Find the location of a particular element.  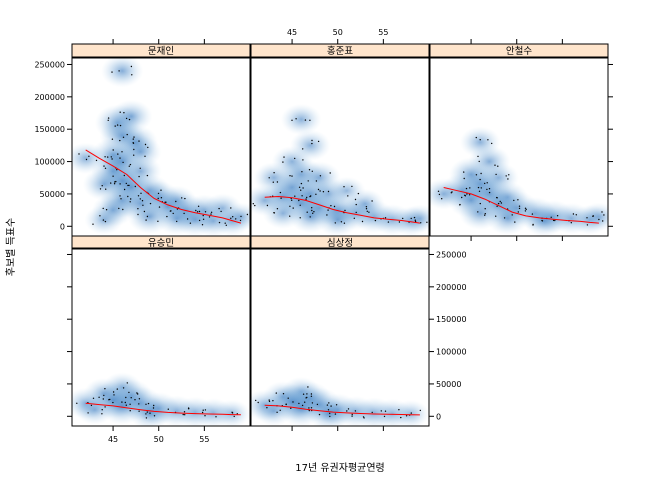

y-tick-label: 150000 is located at coordinates (451, 319).